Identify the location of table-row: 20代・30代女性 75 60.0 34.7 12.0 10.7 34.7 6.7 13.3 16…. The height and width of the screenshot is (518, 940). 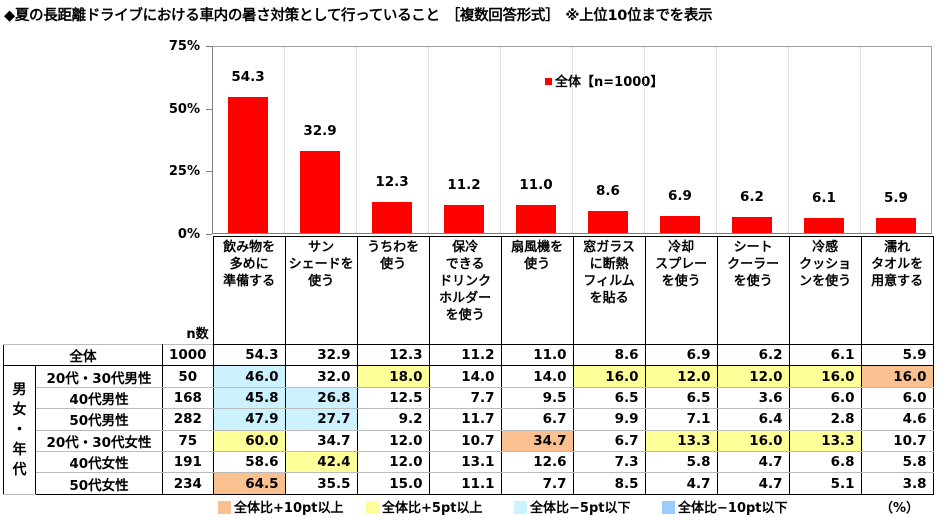
(469, 440).